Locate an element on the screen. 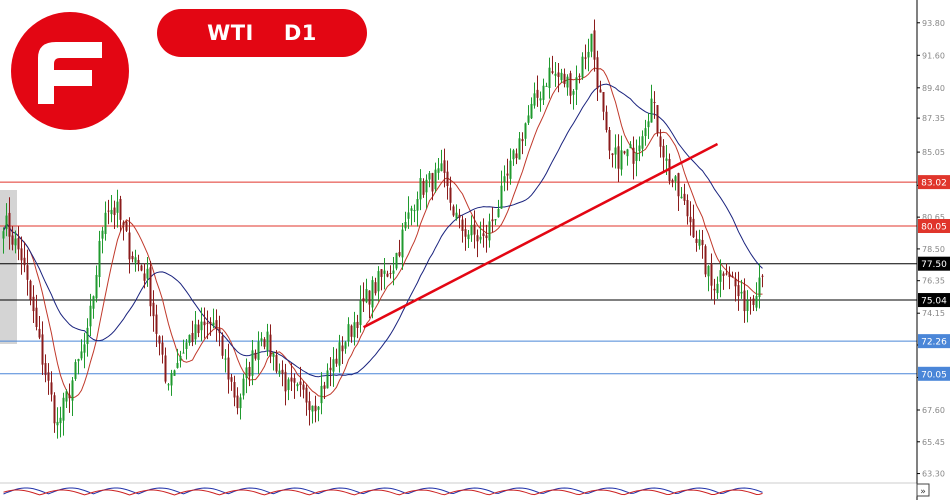 This screenshot has width=950, height=500. support-trendline is located at coordinates (540, 235).